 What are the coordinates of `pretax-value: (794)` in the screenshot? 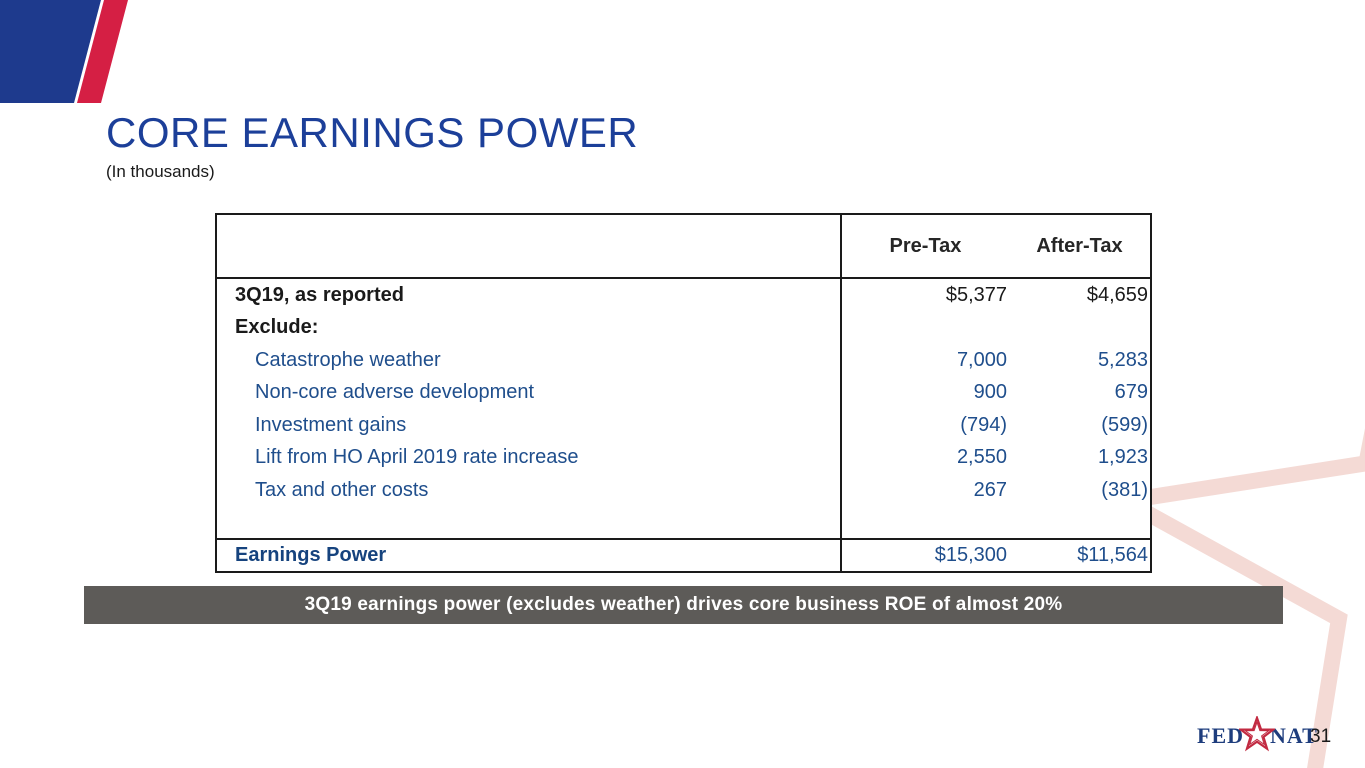 It's located at (924, 425).